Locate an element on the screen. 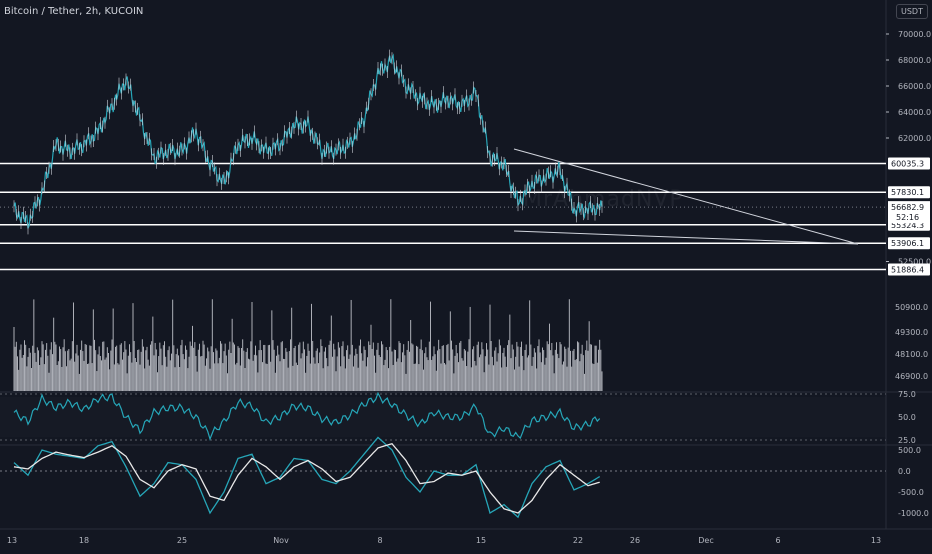 The image size is (932, 554). volume-tick-label: 46900.0 is located at coordinates (911, 376).